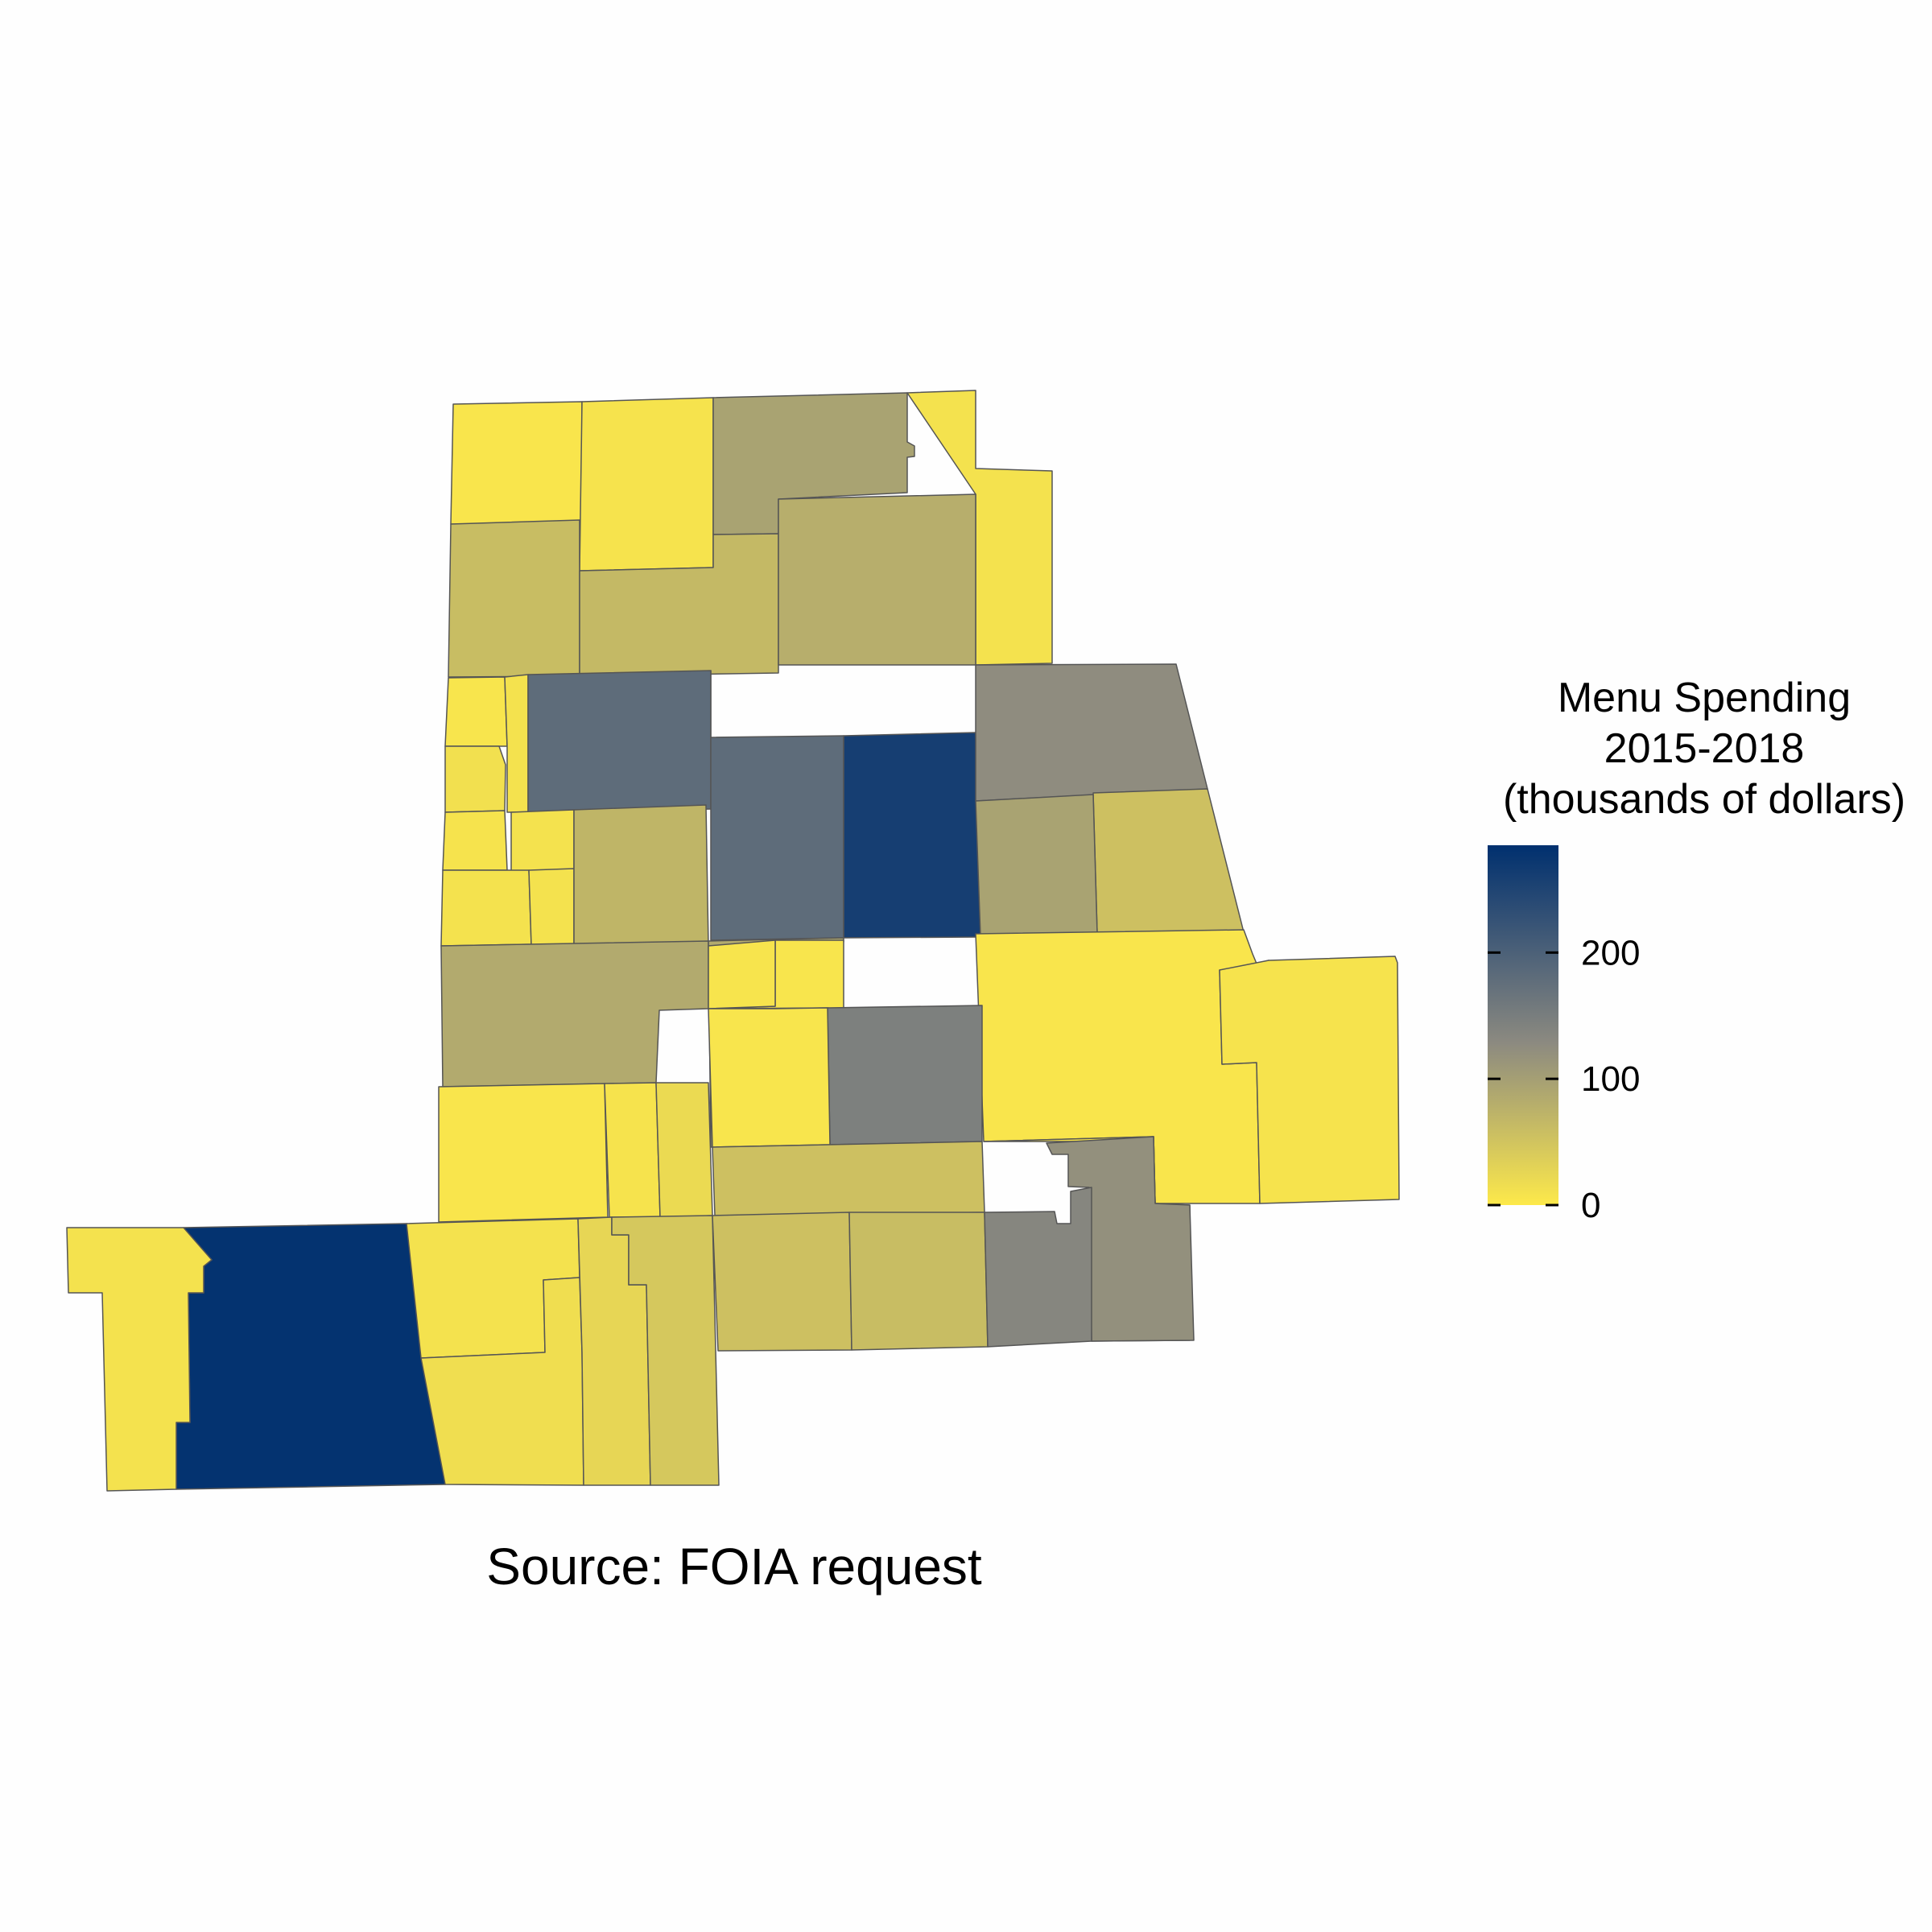 The image size is (1932, 1932). Describe the element at coordinates (1704, 698) in the screenshot. I see `legend-title-line-1: Menu Spending` at that location.